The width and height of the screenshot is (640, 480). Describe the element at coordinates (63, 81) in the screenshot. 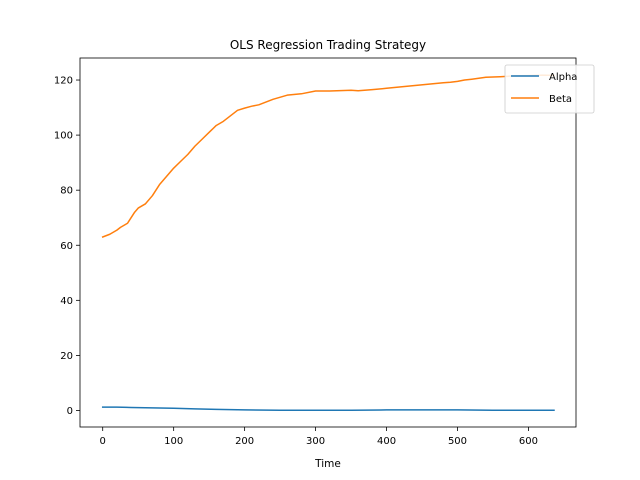

I see `y-tick-label: 120` at that location.